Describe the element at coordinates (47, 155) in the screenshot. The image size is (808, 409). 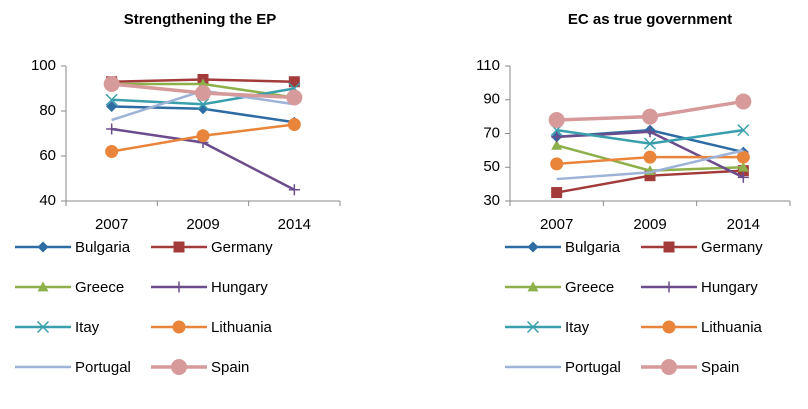
I see `y-tick-label: 60` at that location.